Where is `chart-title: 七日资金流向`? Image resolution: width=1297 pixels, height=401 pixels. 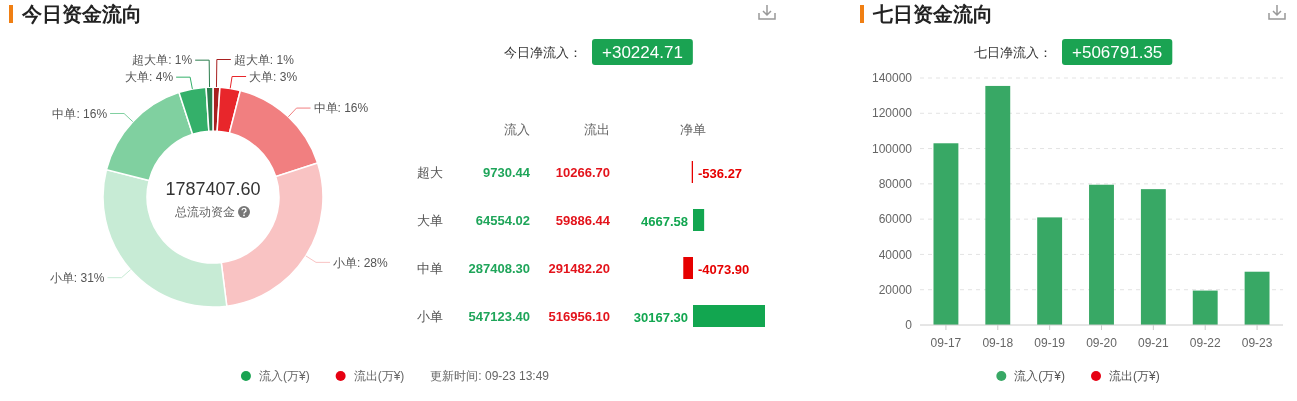 chart-title: 七日资金流向 is located at coordinates (932, 14).